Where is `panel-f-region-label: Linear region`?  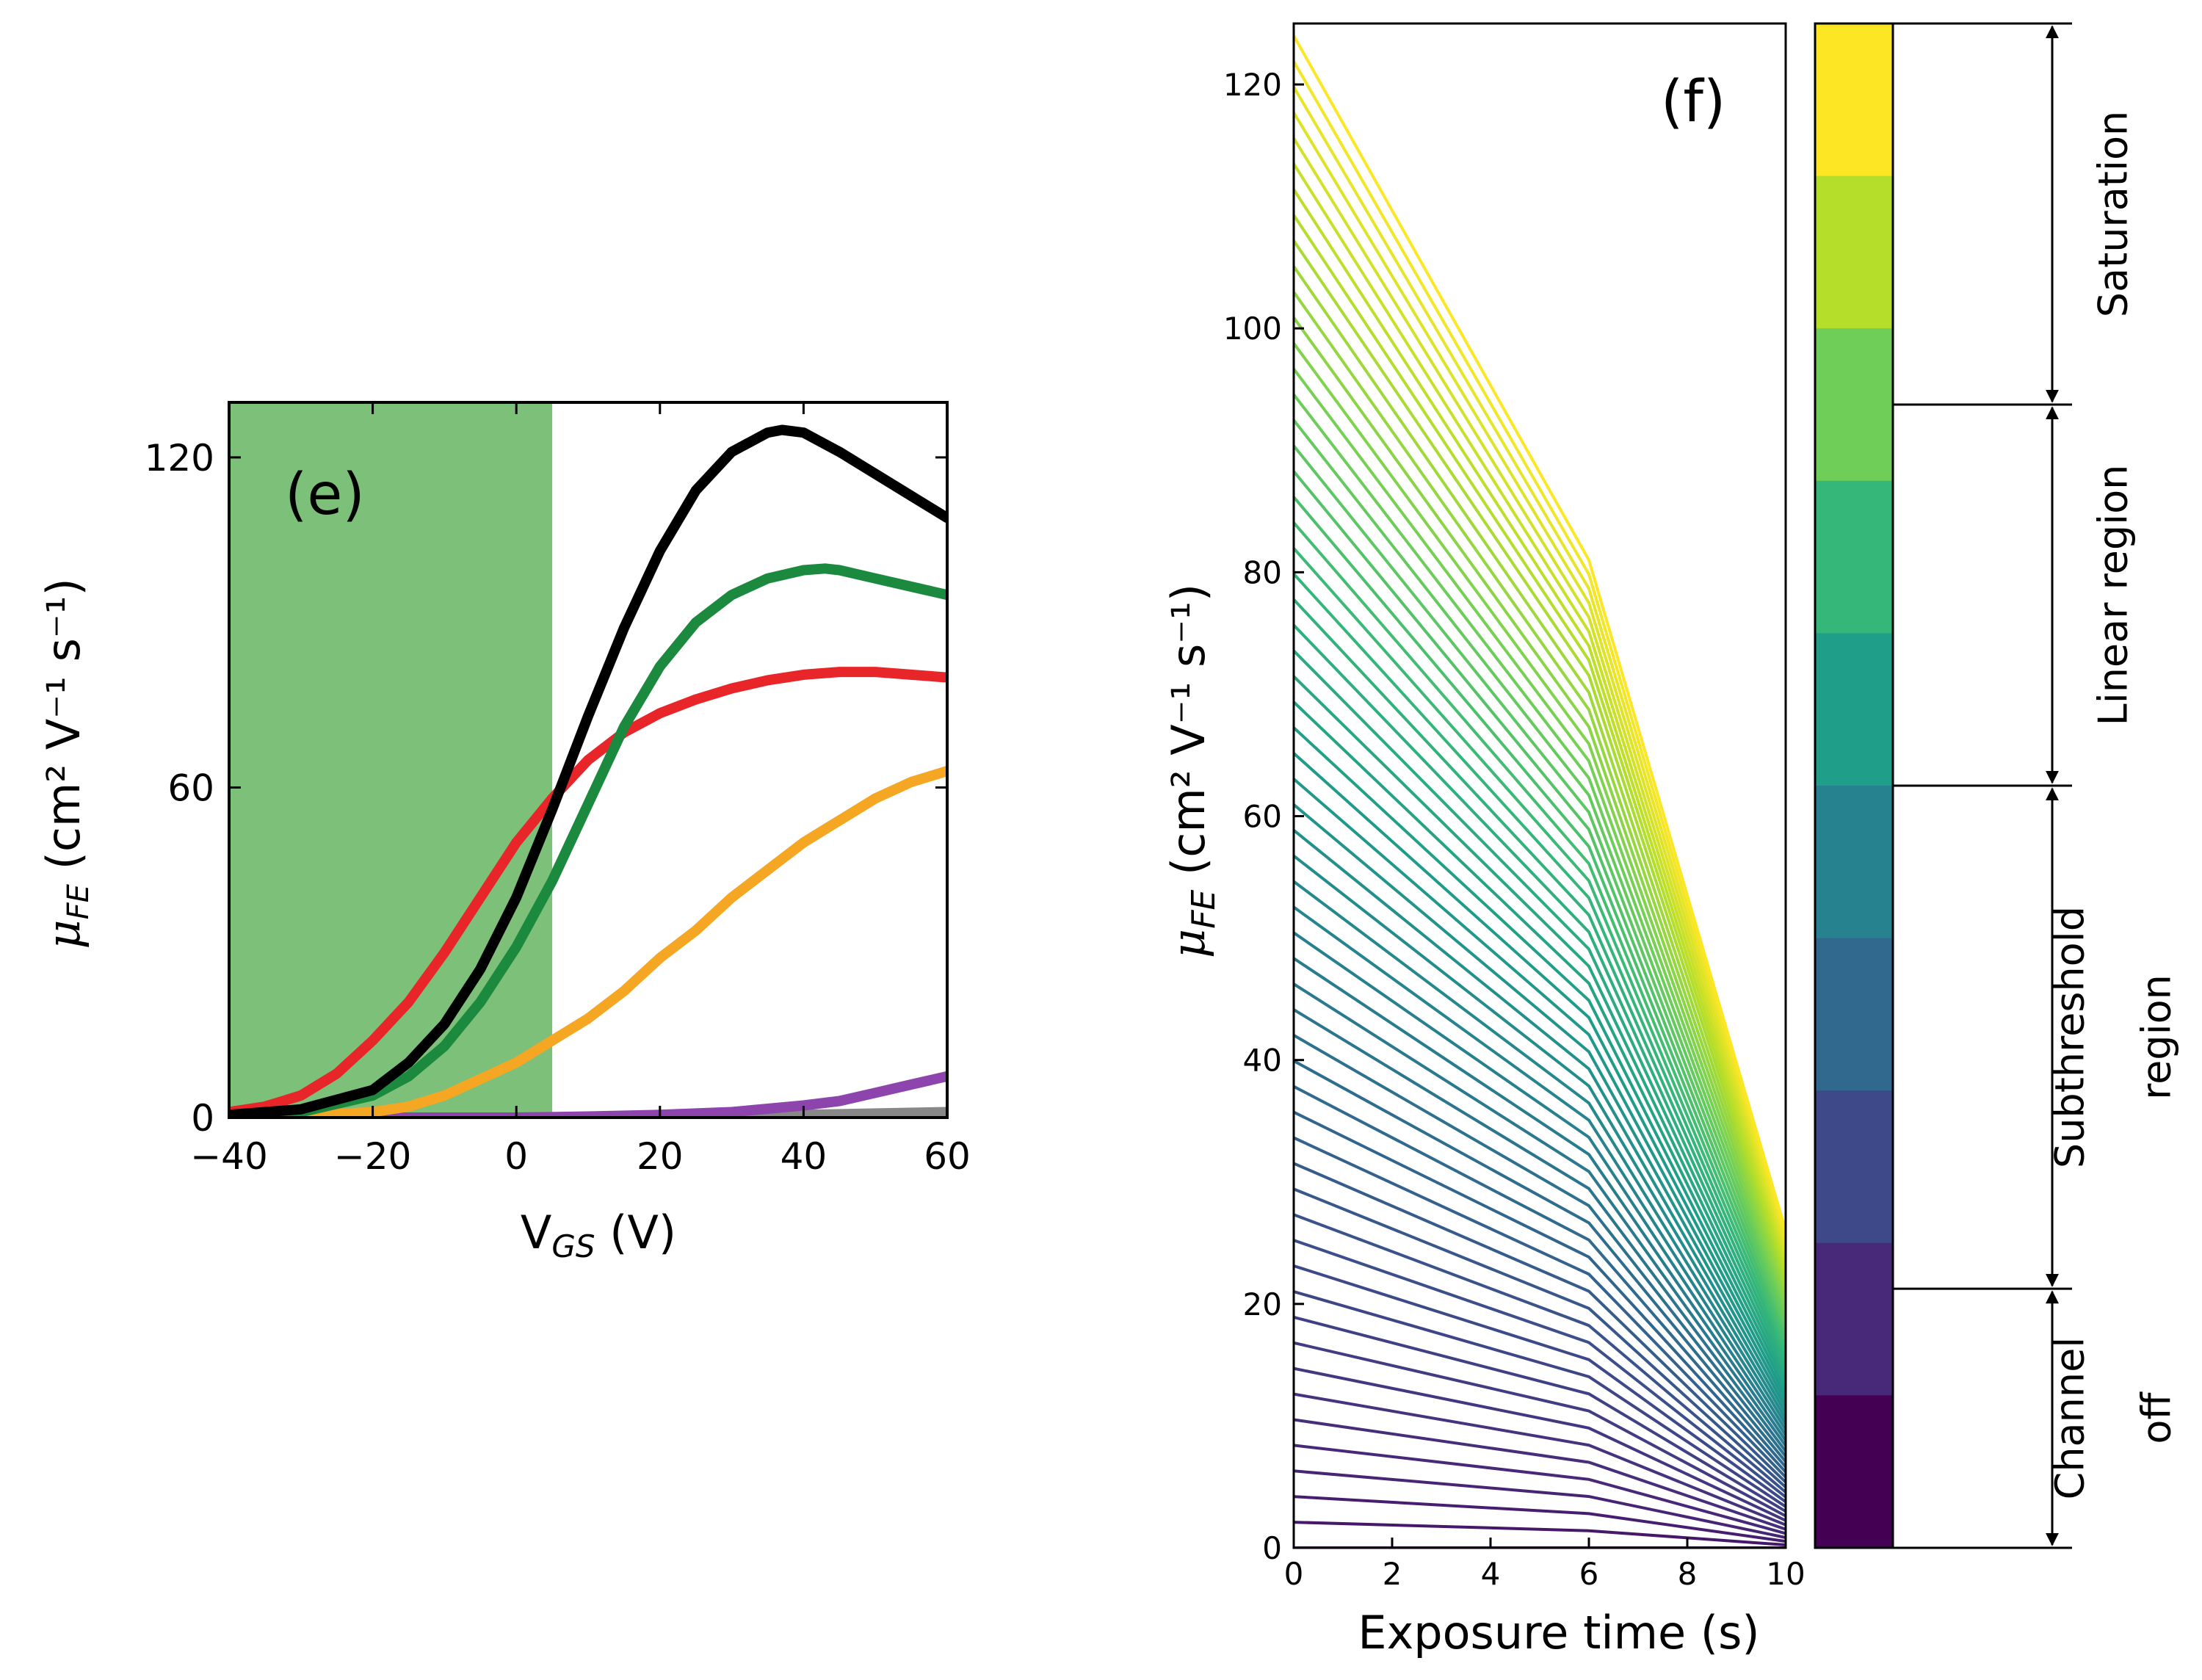
panel-f-region-label: Linear region is located at coordinates (2113, 595).